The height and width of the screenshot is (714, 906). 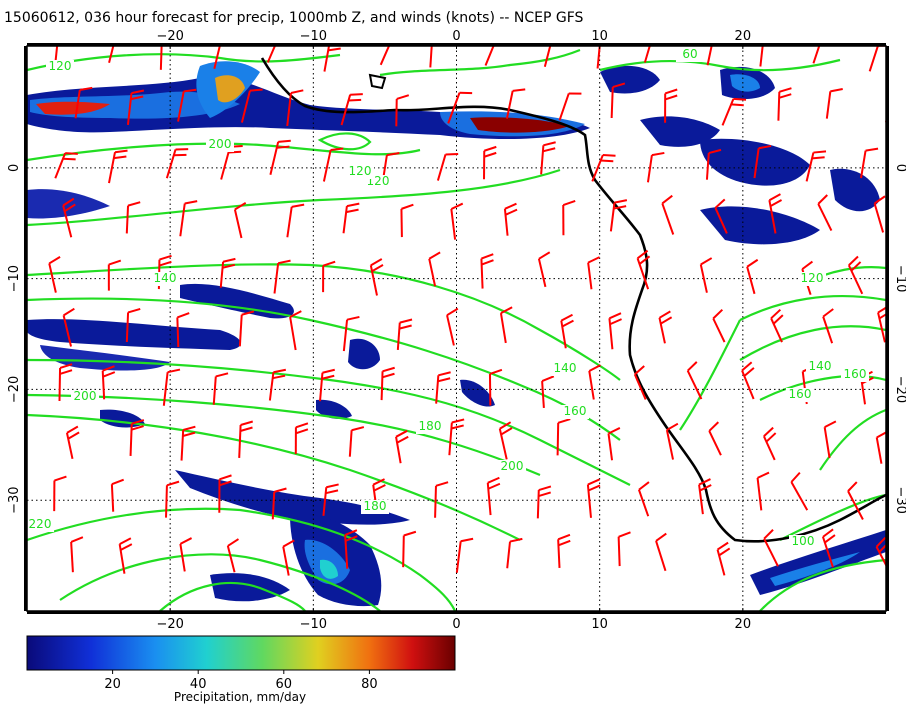 I want to click on x-tick-labels-bottom: −20 −10 0 10 20, so click(x=453, y=620).